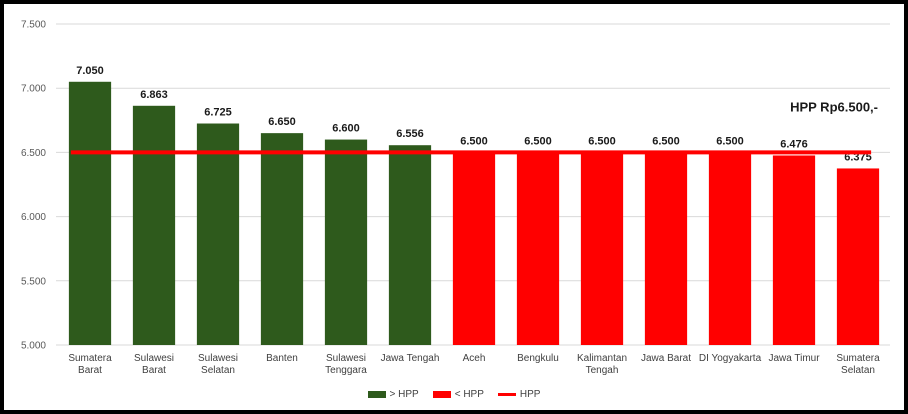 Image resolution: width=908 pixels, height=414 pixels. I want to click on category-label: Sumatera Barat, so click(90, 364).